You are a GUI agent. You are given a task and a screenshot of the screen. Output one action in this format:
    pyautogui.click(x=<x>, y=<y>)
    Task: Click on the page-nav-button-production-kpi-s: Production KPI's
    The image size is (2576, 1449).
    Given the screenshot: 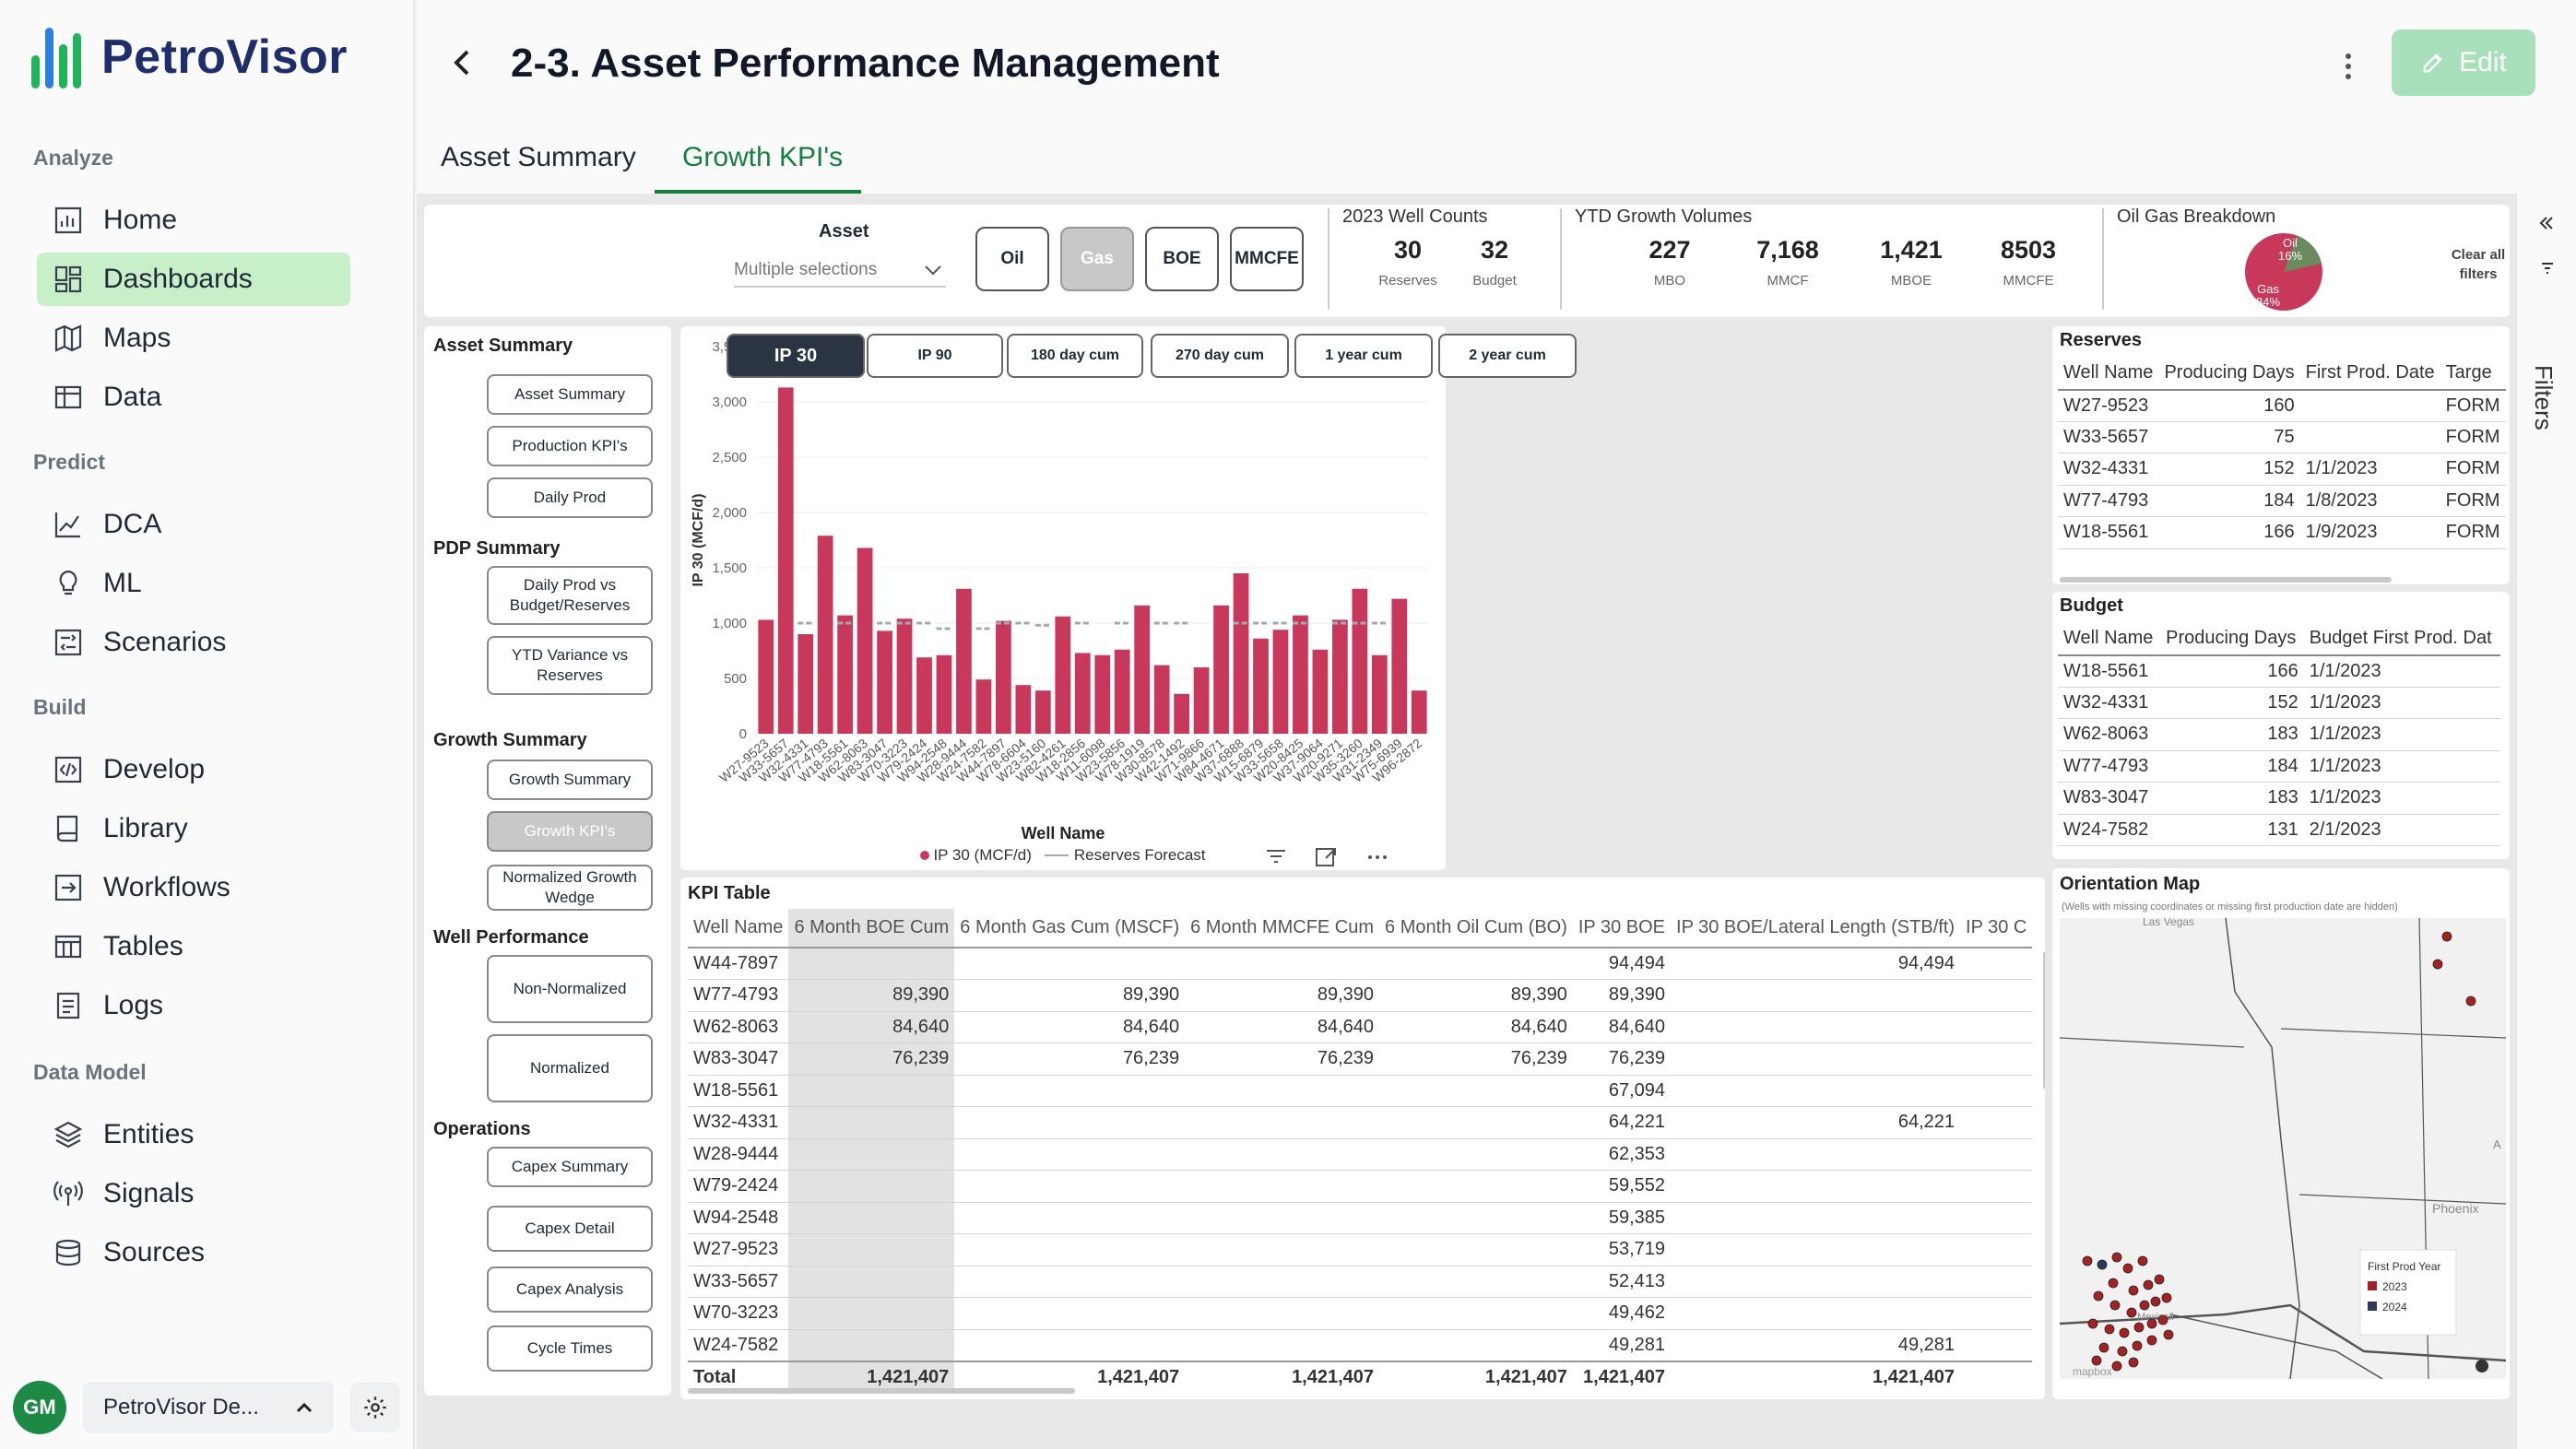 What is the action you would take?
    pyautogui.click(x=570, y=446)
    